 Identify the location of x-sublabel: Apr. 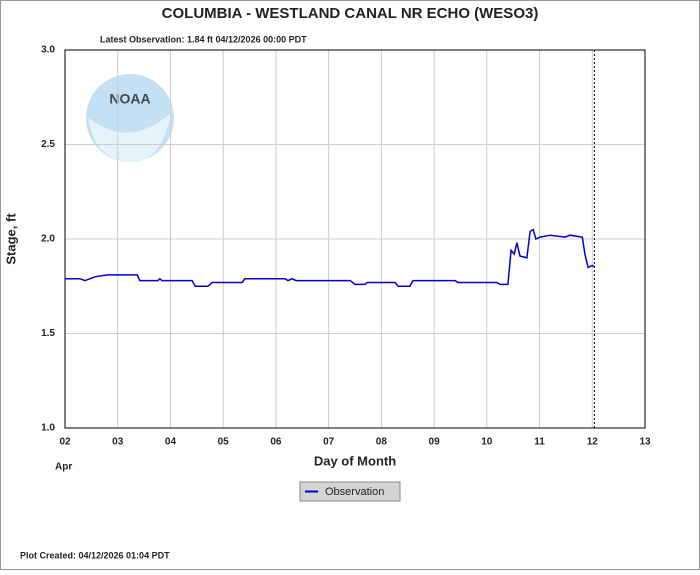
(63, 467).